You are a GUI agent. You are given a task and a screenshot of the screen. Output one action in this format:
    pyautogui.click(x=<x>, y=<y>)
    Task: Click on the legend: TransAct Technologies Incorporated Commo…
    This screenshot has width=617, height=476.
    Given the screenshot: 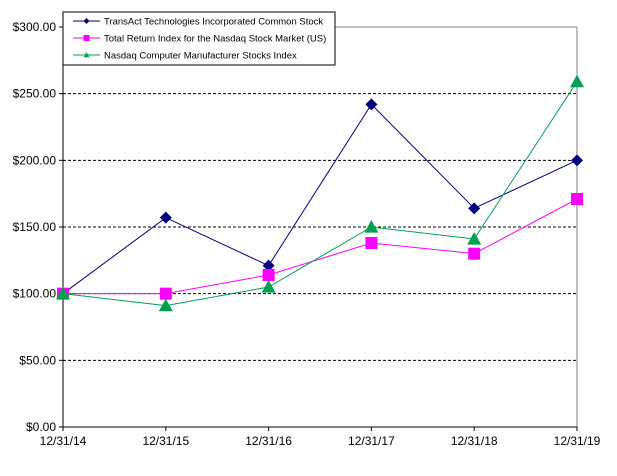 What is the action you would take?
    pyautogui.click(x=199, y=38)
    